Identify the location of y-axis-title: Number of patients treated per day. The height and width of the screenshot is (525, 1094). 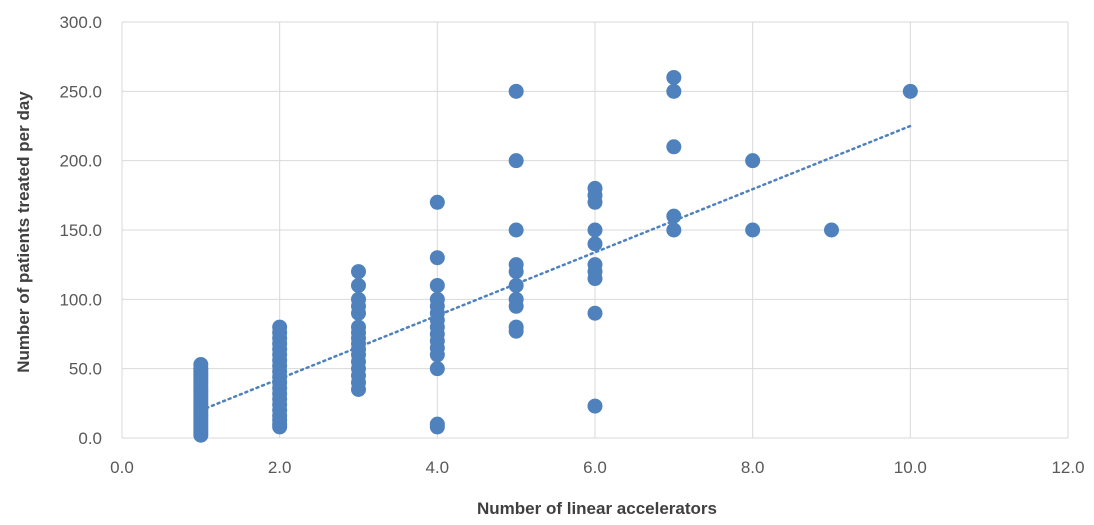
(23, 232).